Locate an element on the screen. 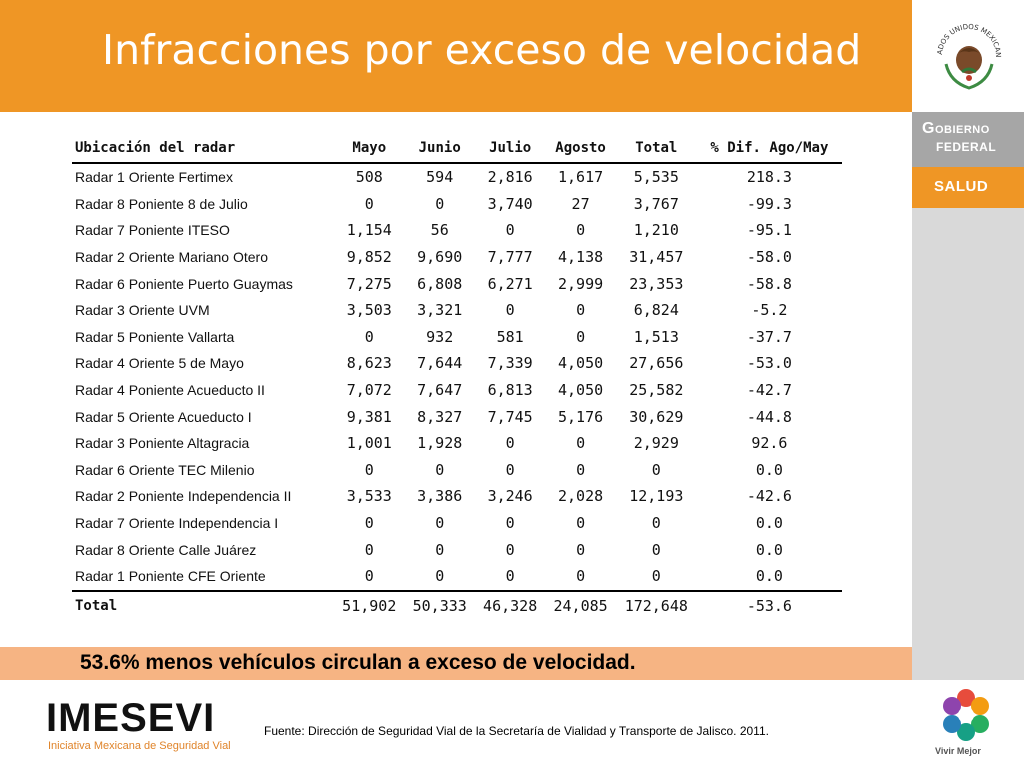 The image size is (1024, 768). value-cell: 23,353 is located at coordinates (656, 283).